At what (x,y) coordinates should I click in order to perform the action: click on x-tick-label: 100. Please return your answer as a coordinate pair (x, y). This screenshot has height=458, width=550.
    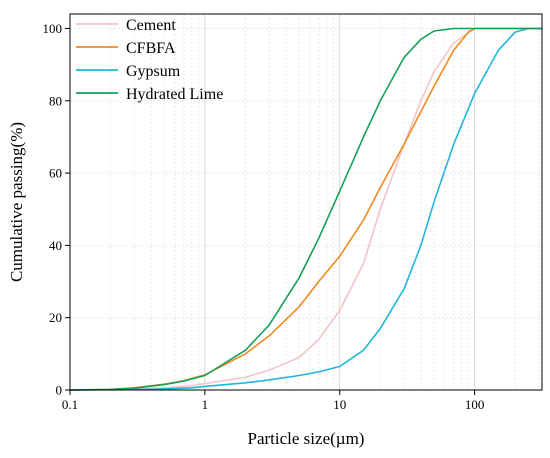
    Looking at the image, I should click on (475, 404).